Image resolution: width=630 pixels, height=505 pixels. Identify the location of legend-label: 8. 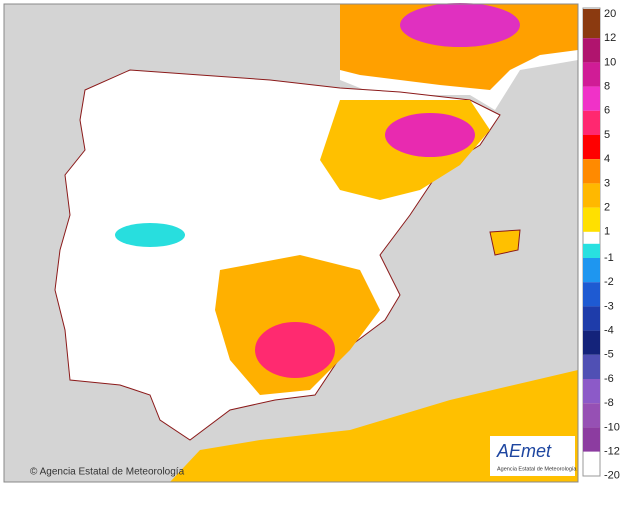
(607, 87).